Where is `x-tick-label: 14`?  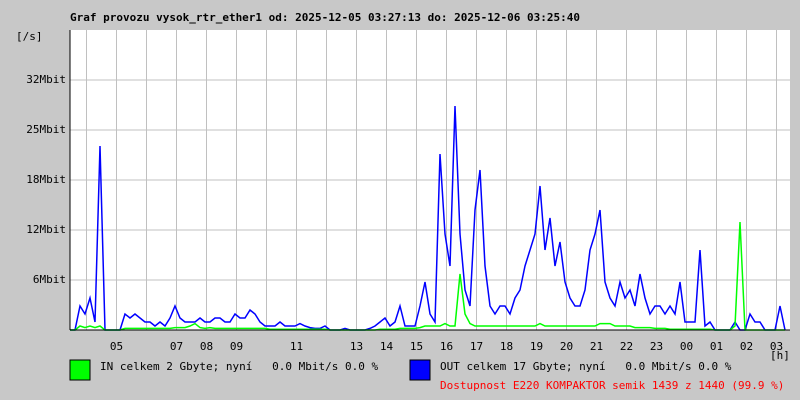 x-tick-label: 14 is located at coordinates (387, 346).